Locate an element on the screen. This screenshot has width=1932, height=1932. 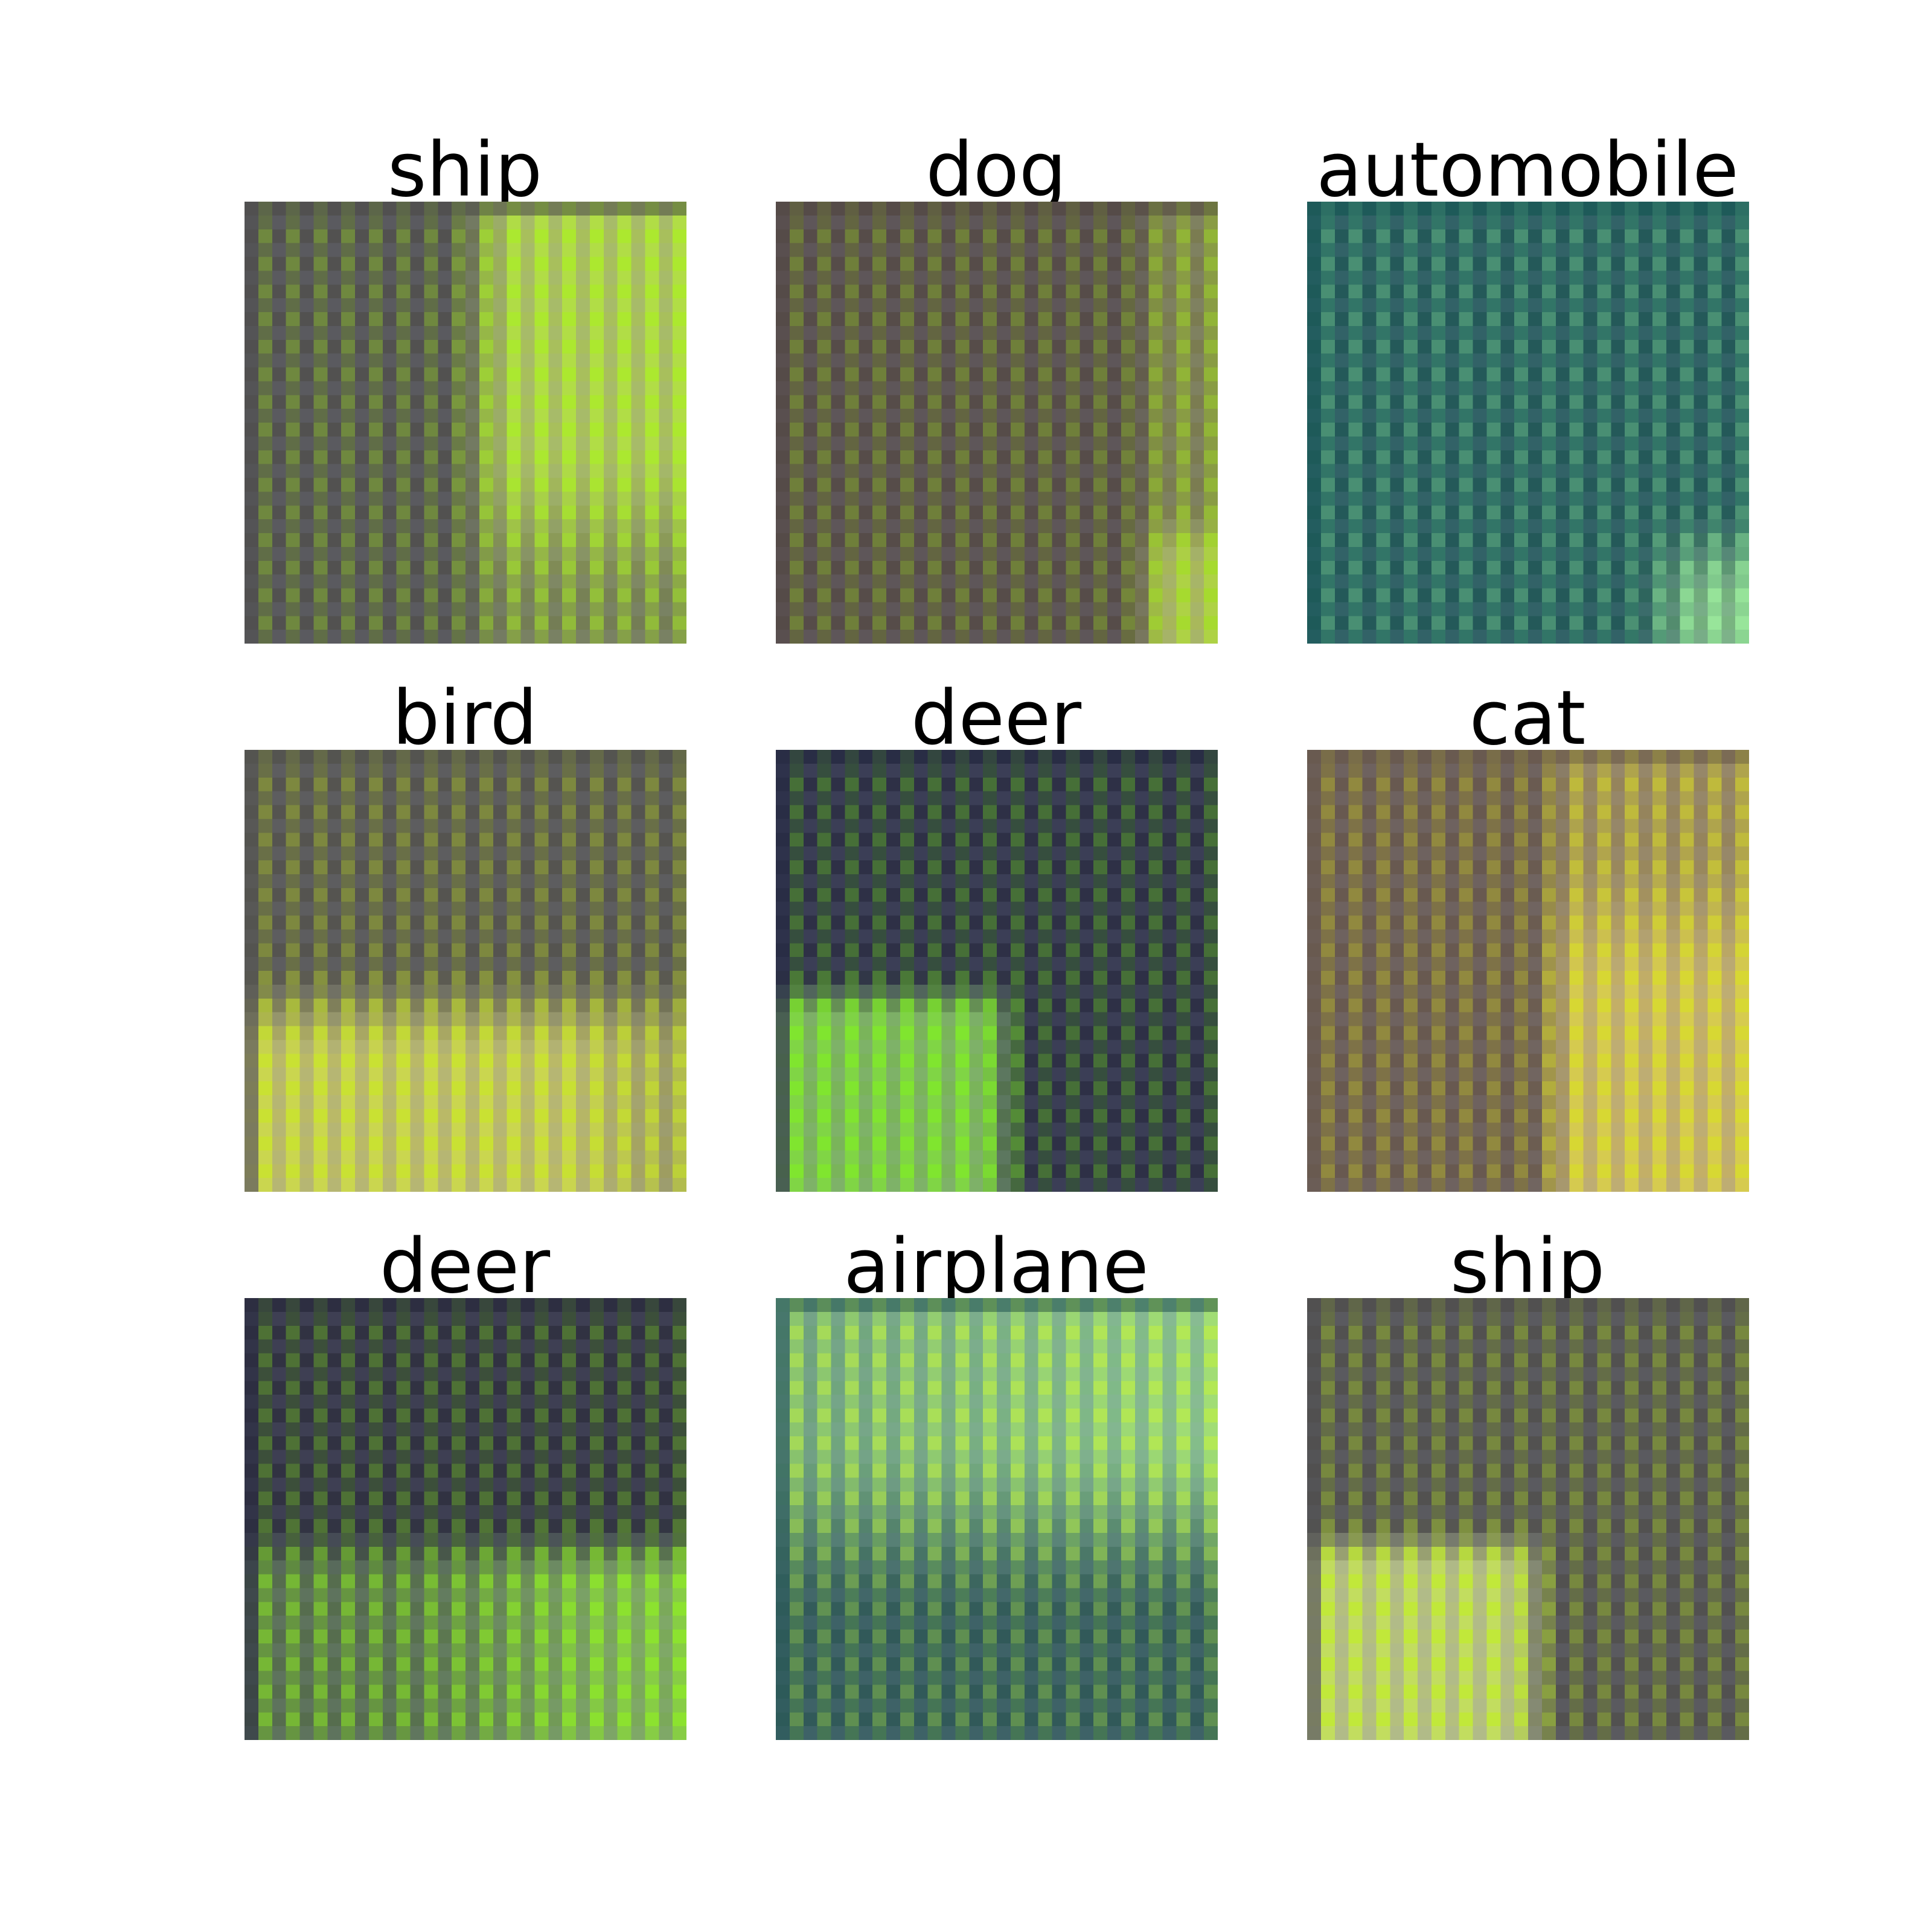
image-title: dog is located at coordinates (997, 171).